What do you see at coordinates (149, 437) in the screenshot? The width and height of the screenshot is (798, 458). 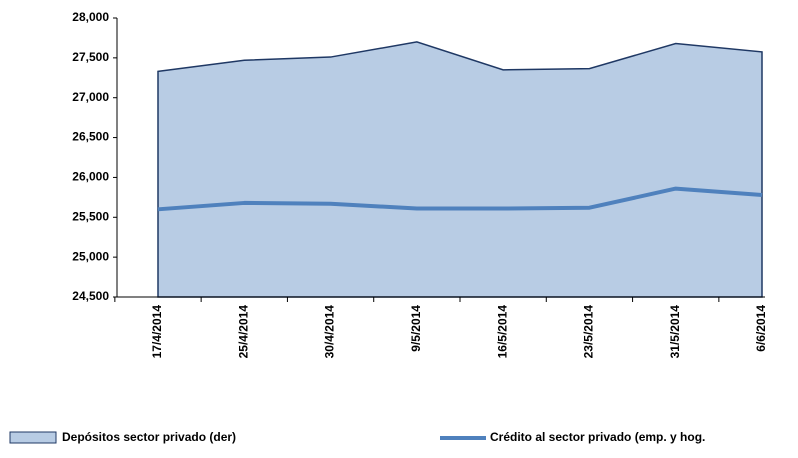 I see `legend-label: Depósitos sector privado (der)` at bounding box center [149, 437].